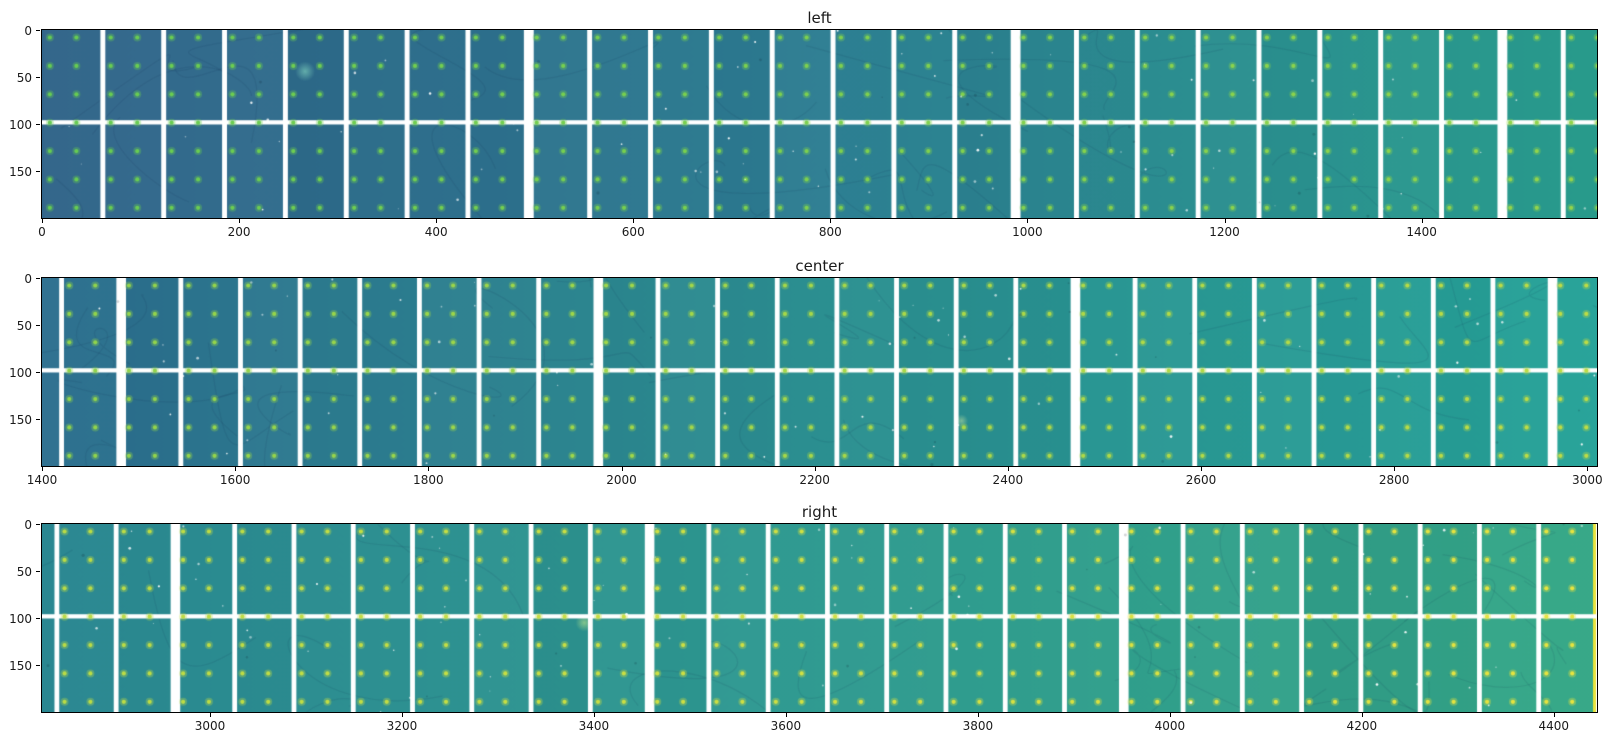 The width and height of the screenshot is (1613, 744). Describe the element at coordinates (786, 726) in the screenshot. I see `x-tick-label: 3600` at that location.